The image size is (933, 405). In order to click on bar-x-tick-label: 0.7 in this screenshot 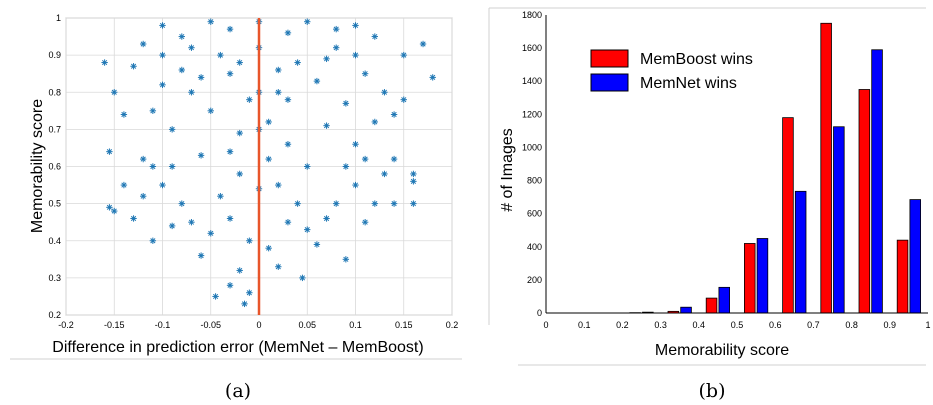, I will do `click(813, 325)`.